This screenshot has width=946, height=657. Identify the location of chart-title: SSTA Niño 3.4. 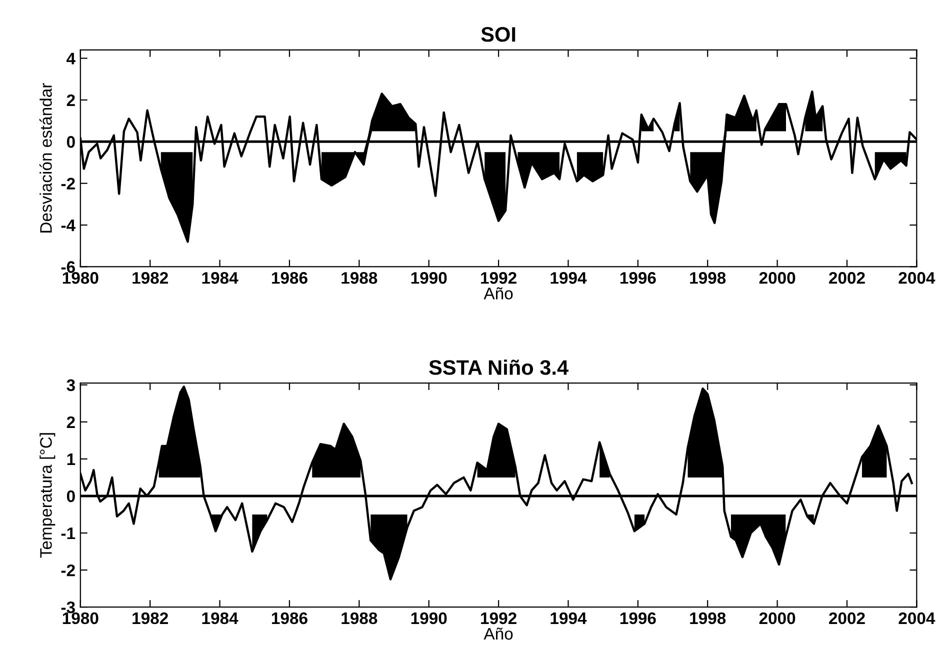
(498, 367).